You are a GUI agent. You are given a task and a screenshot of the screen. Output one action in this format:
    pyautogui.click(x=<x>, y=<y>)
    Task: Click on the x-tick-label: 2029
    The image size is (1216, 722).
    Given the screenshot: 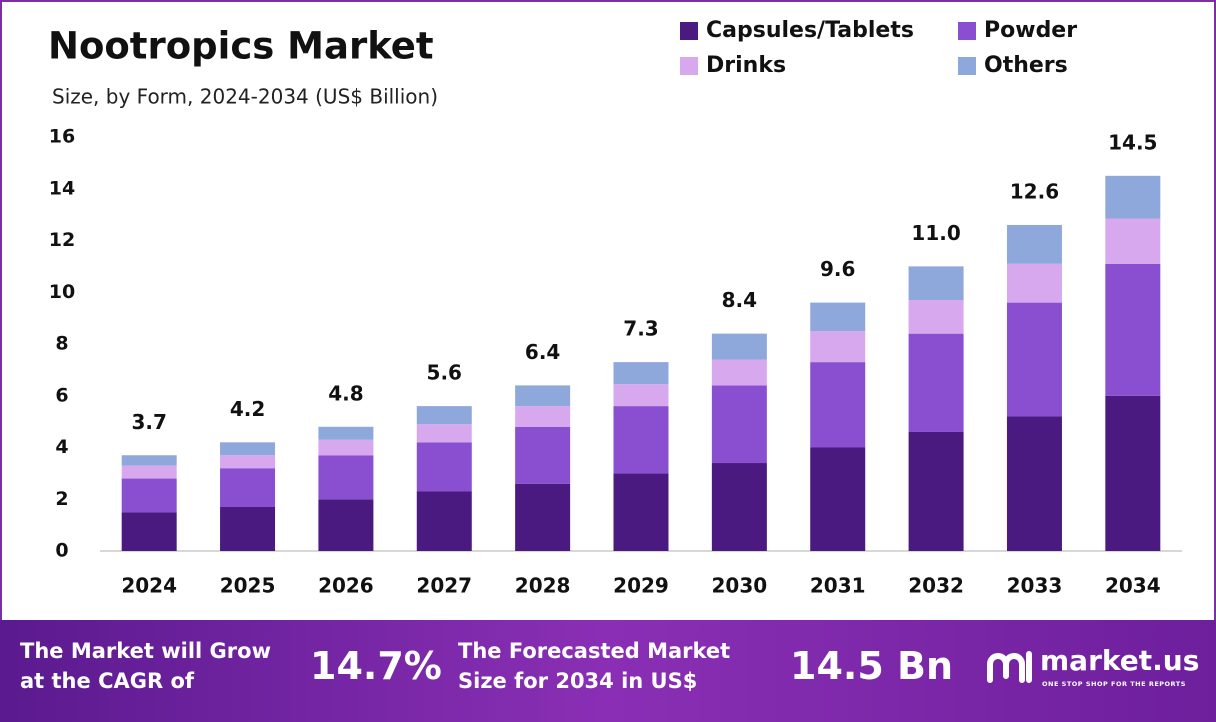 What is the action you would take?
    pyautogui.click(x=641, y=586)
    